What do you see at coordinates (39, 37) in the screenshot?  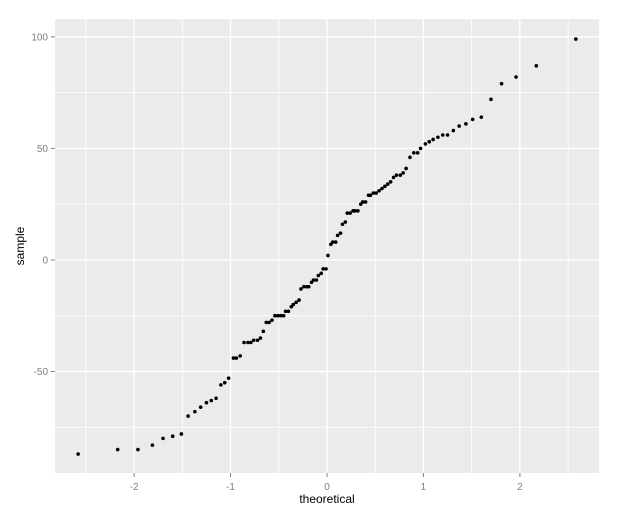 I see `y-tick-label: 100` at bounding box center [39, 37].